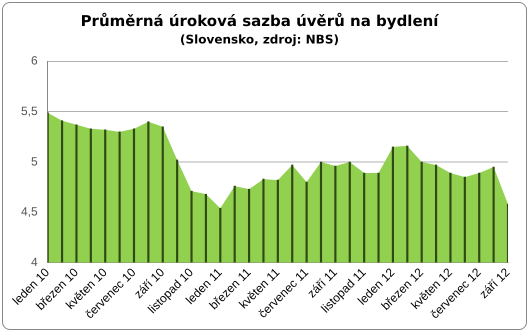 This screenshot has width=529, height=332. What do you see at coordinates (29, 111) in the screenshot?
I see `y-tick-label: 5,5` at bounding box center [29, 111].